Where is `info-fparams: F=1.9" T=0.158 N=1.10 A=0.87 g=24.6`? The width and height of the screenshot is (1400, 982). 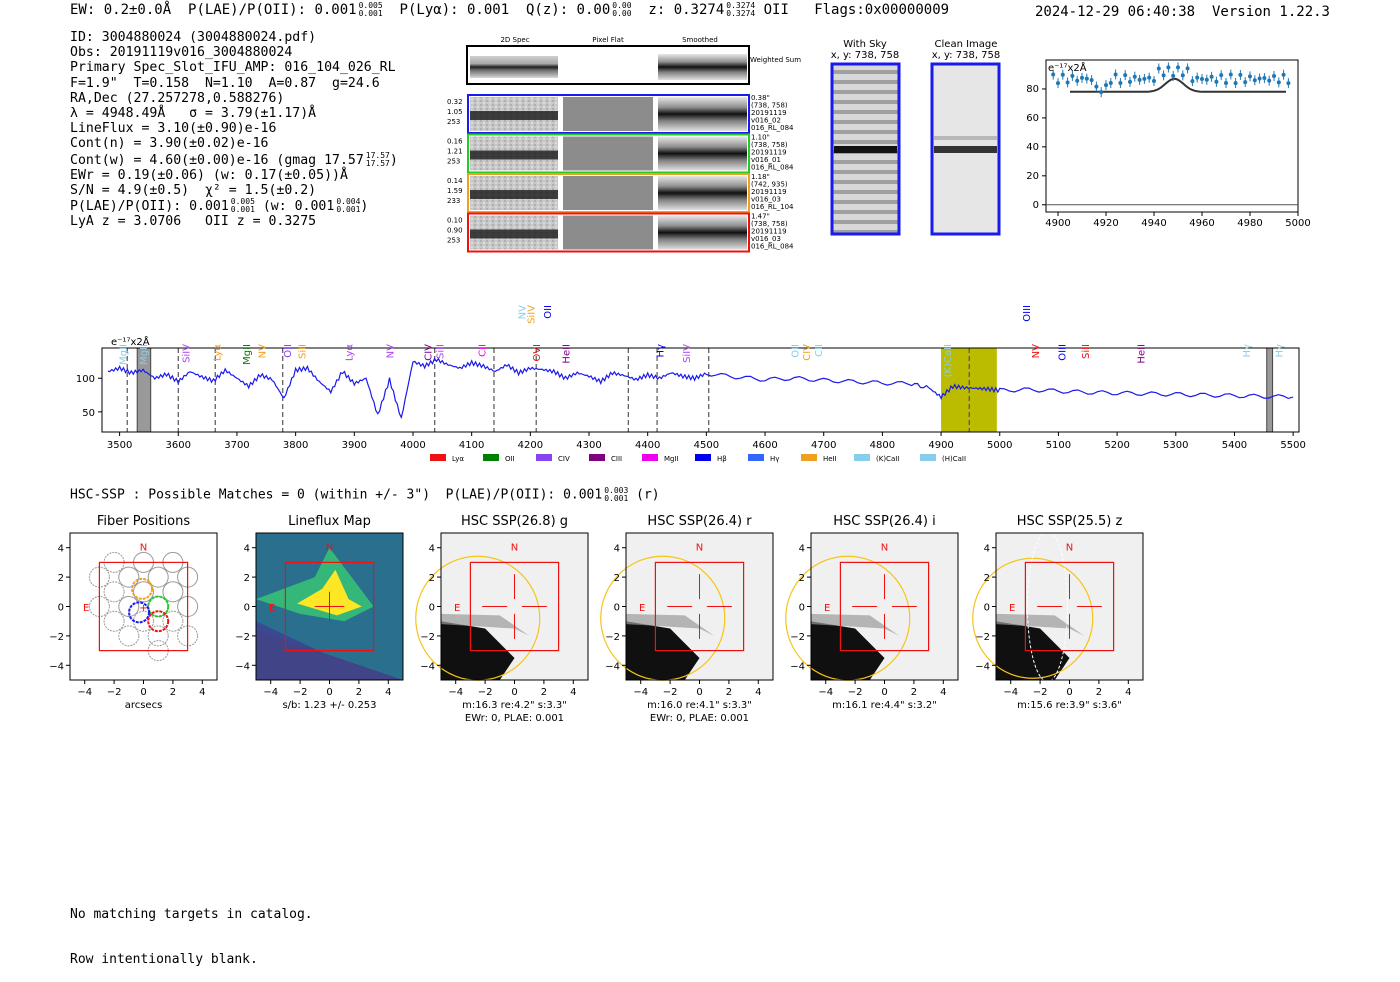
info-fparams: F=1.9" T=0.158 N=1.10 A=0.87 g=24.6 is located at coordinates (225, 83).